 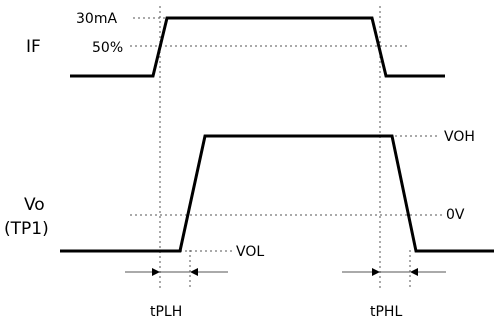 What do you see at coordinates (96, 19) in the screenshot?
I see `label-if-max: 30mA` at bounding box center [96, 19].